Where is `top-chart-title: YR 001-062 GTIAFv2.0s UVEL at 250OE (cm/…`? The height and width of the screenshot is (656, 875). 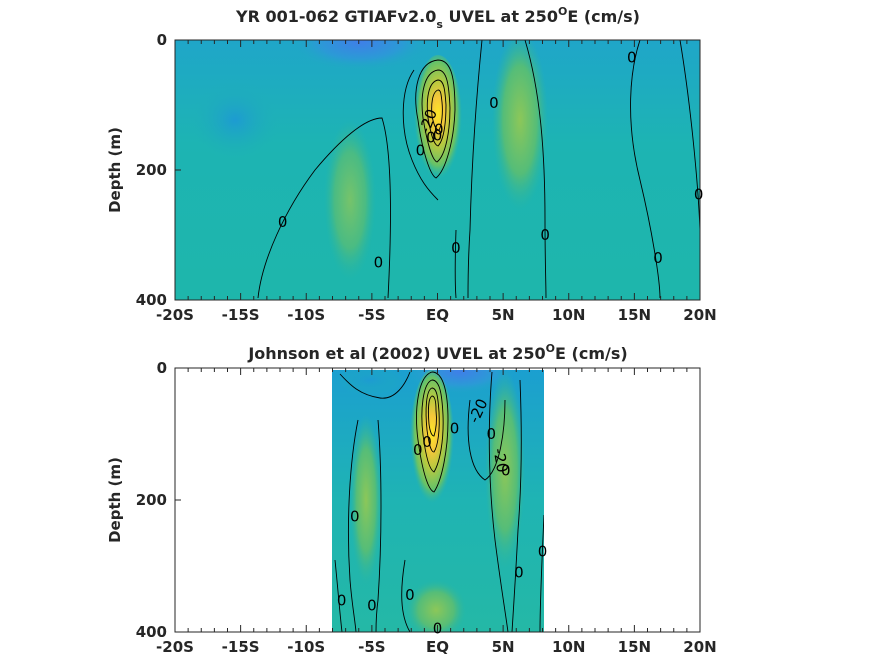 top-chart-title: YR 001-062 GTIAFv2.0s UVEL at 250OE (cm/… is located at coordinates (437, 18).